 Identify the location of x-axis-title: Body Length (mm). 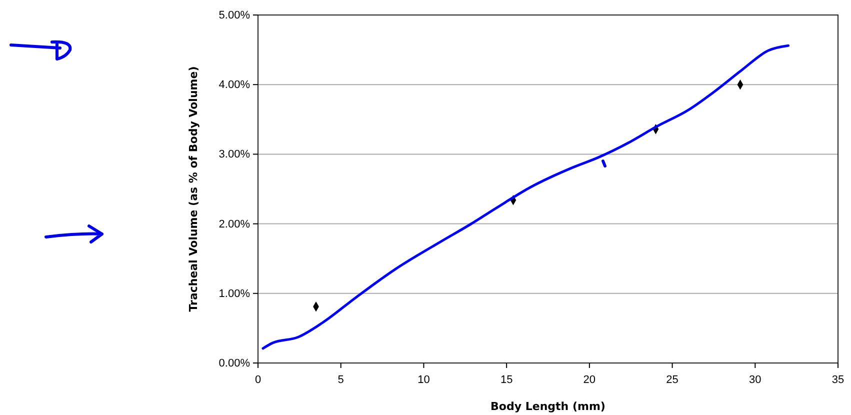
(548, 406).